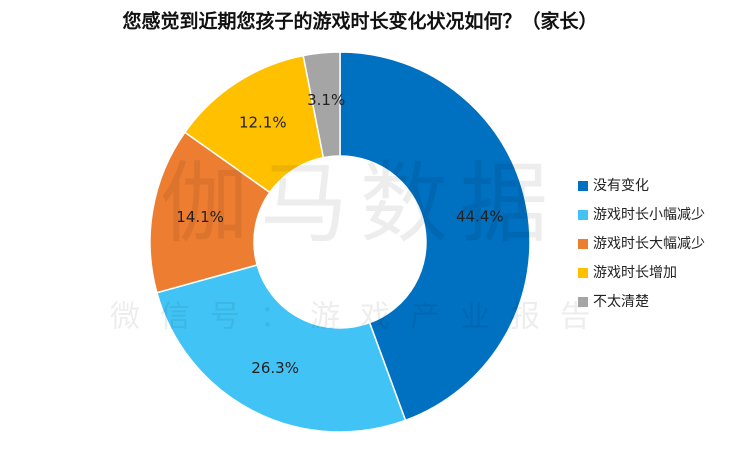 This screenshot has width=750, height=463. What do you see at coordinates (200, 217) in the screenshot?
I see `data-label: 14.1%` at bounding box center [200, 217].